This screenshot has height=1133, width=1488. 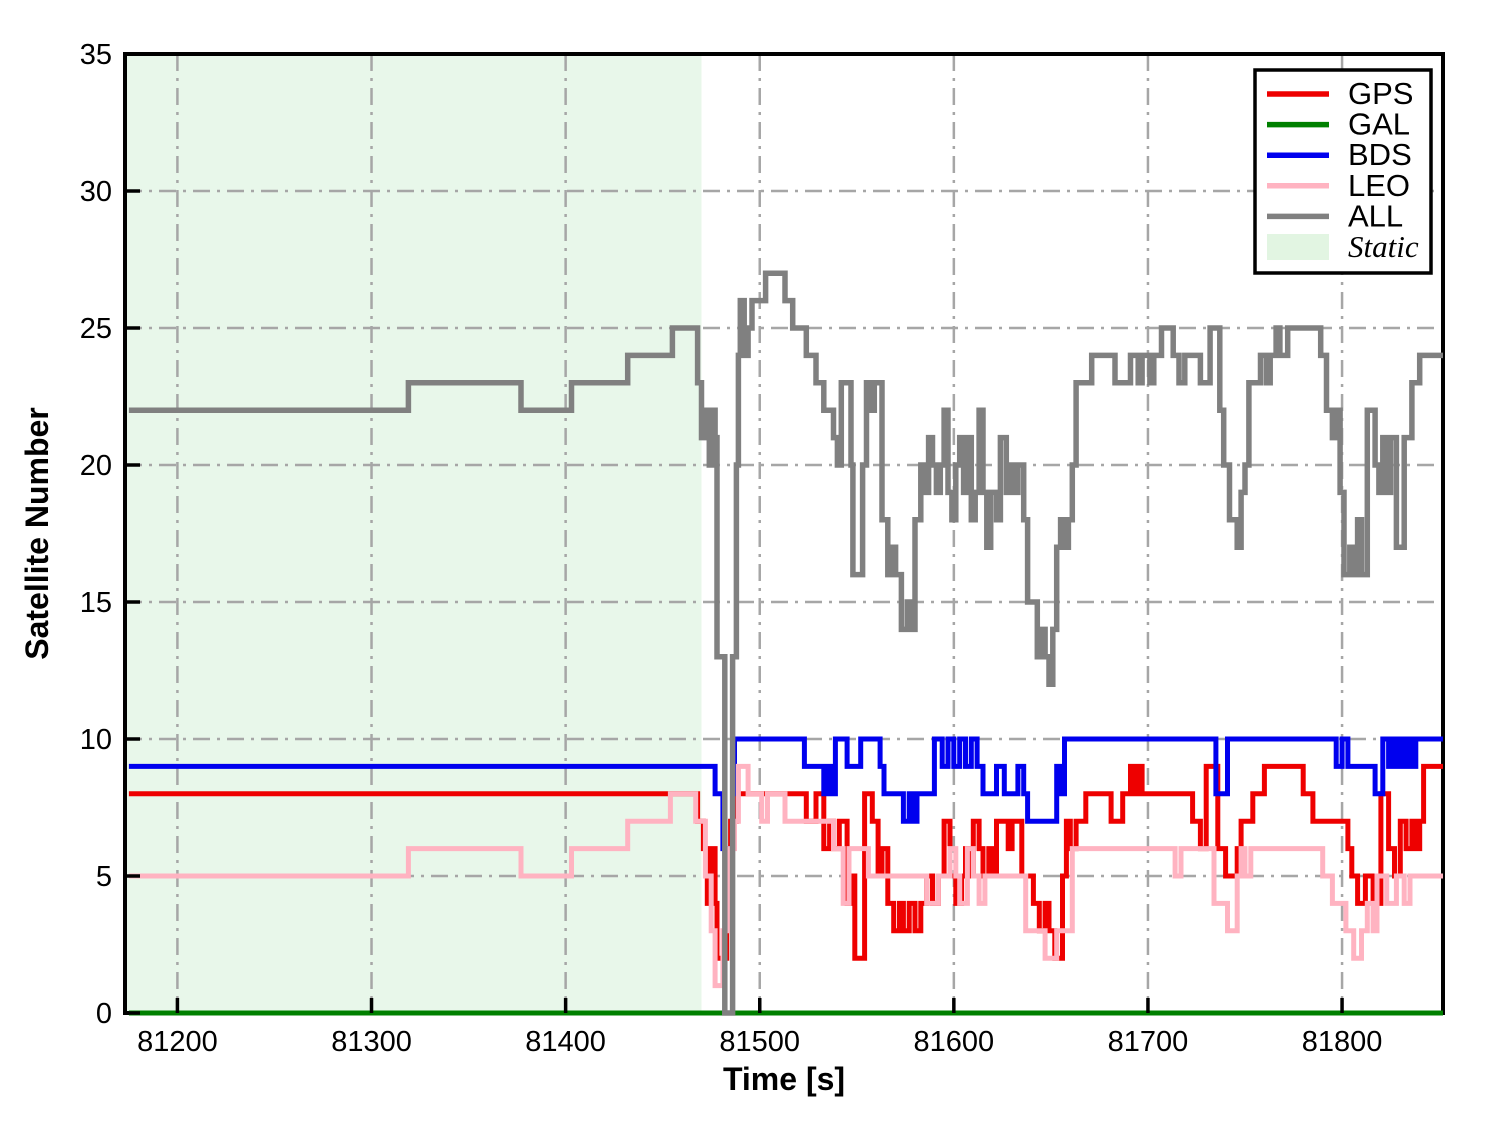 What do you see at coordinates (96, 466) in the screenshot?
I see `y-tick-label: 20` at bounding box center [96, 466].